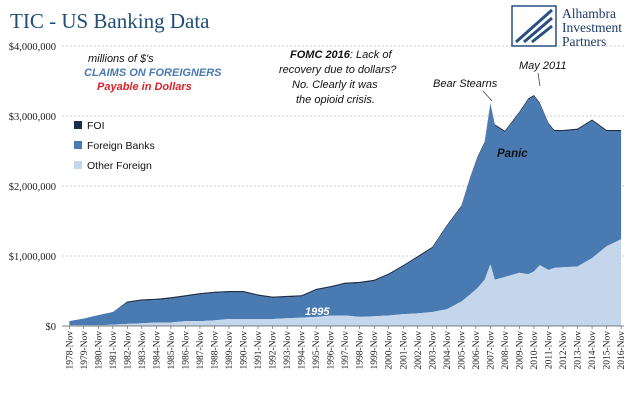 This screenshot has height=401, width=641. Describe the element at coordinates (157, 350) in the screenshot. I see `x-tick-label: 1984-Nov` at that location.